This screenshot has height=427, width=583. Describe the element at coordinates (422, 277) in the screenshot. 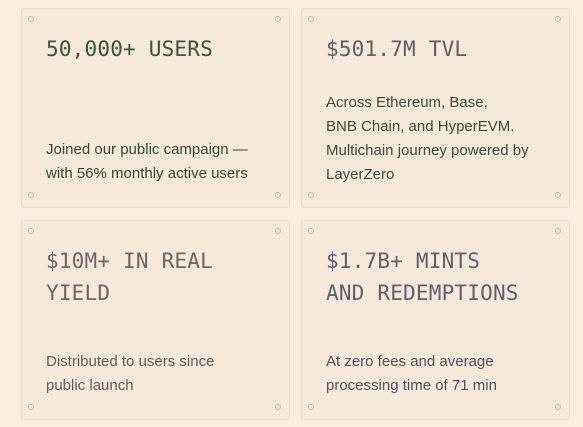

I see `stat-headline: $1.7B+ MINTS AND REDEMPTIONS` at that location.